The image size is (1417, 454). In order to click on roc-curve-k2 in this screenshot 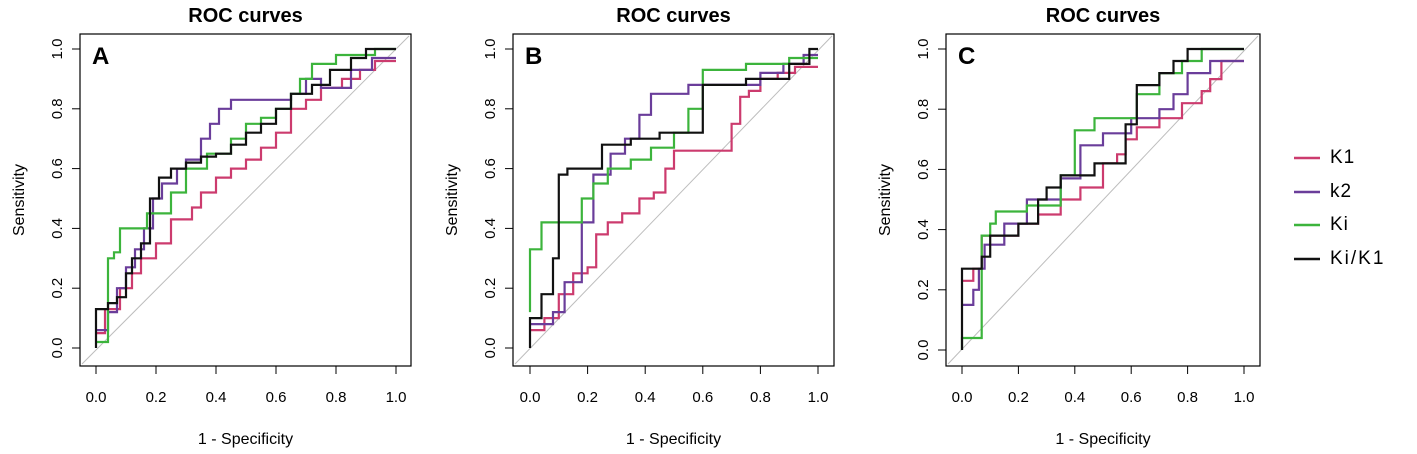, I will do `click(246, 194)`.